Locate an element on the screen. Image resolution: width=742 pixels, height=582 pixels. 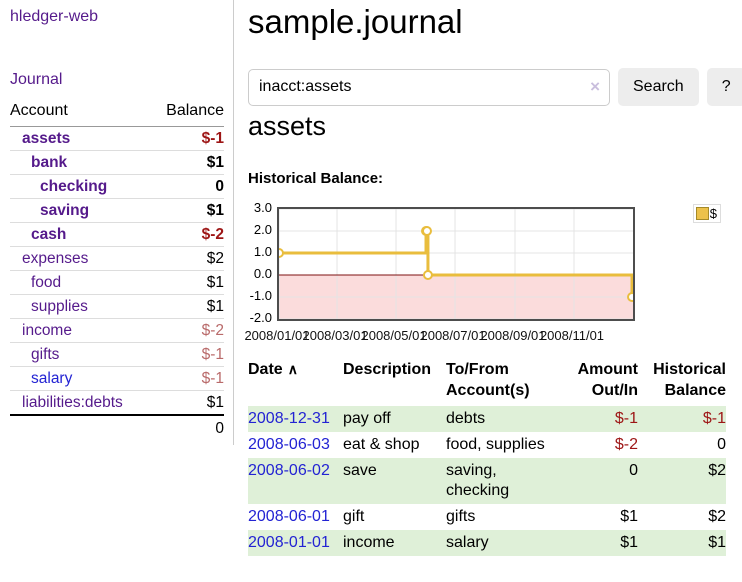
transaction-date-link: 2008-06-01 is located at coordinates (289, 516).